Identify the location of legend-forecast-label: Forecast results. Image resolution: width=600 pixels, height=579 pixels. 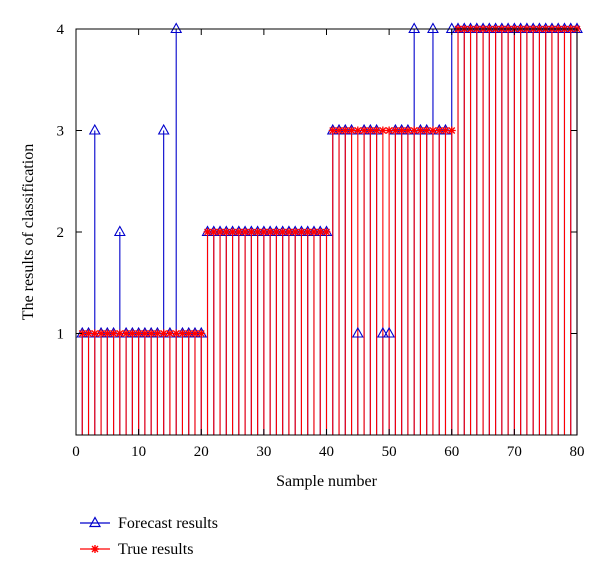
(168, 523).